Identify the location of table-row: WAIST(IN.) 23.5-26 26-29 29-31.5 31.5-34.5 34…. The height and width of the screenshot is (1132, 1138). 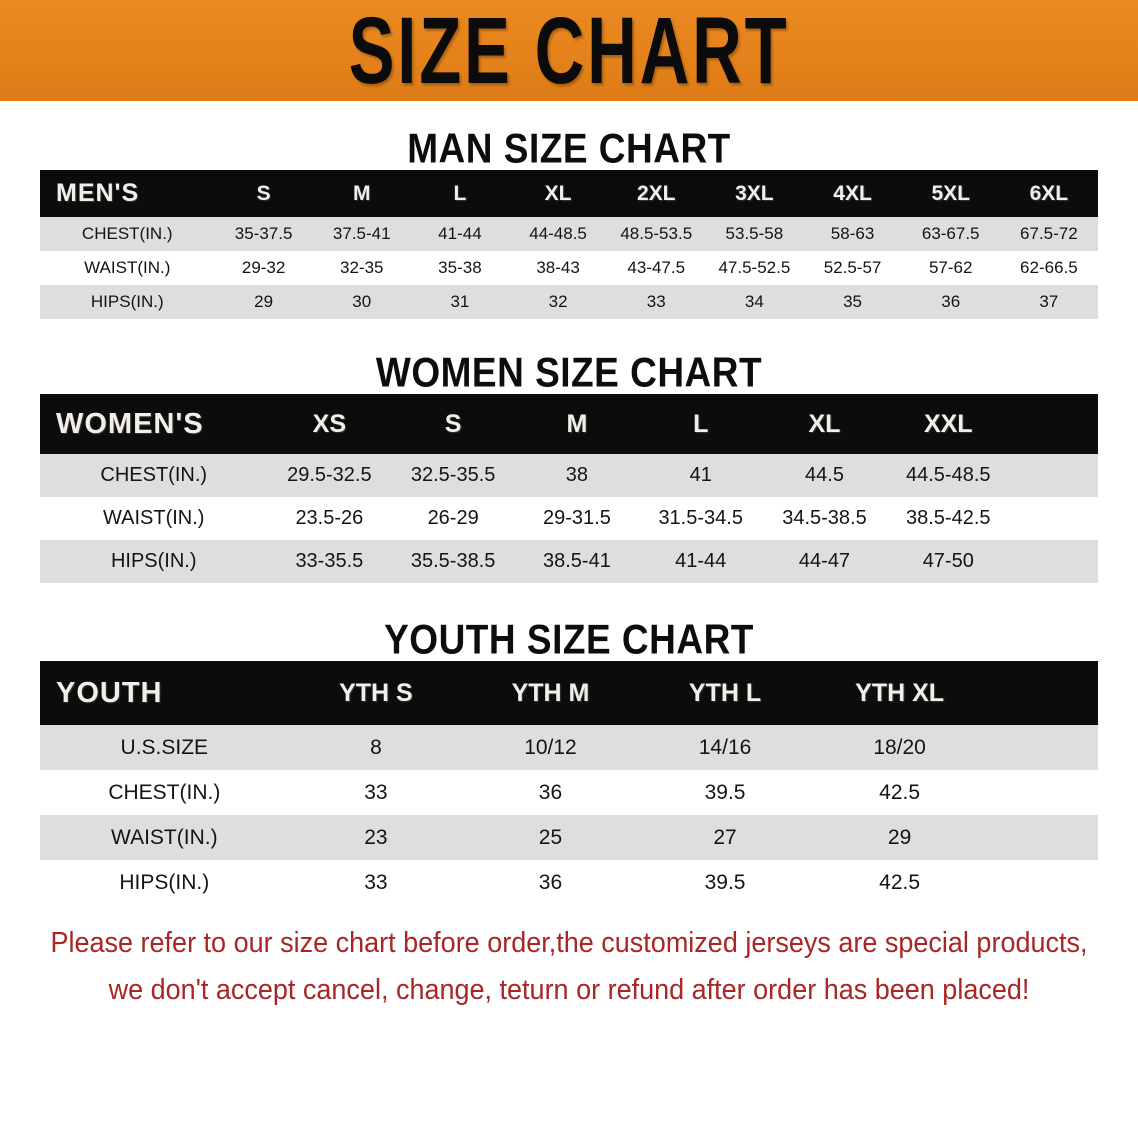
(569, 518).